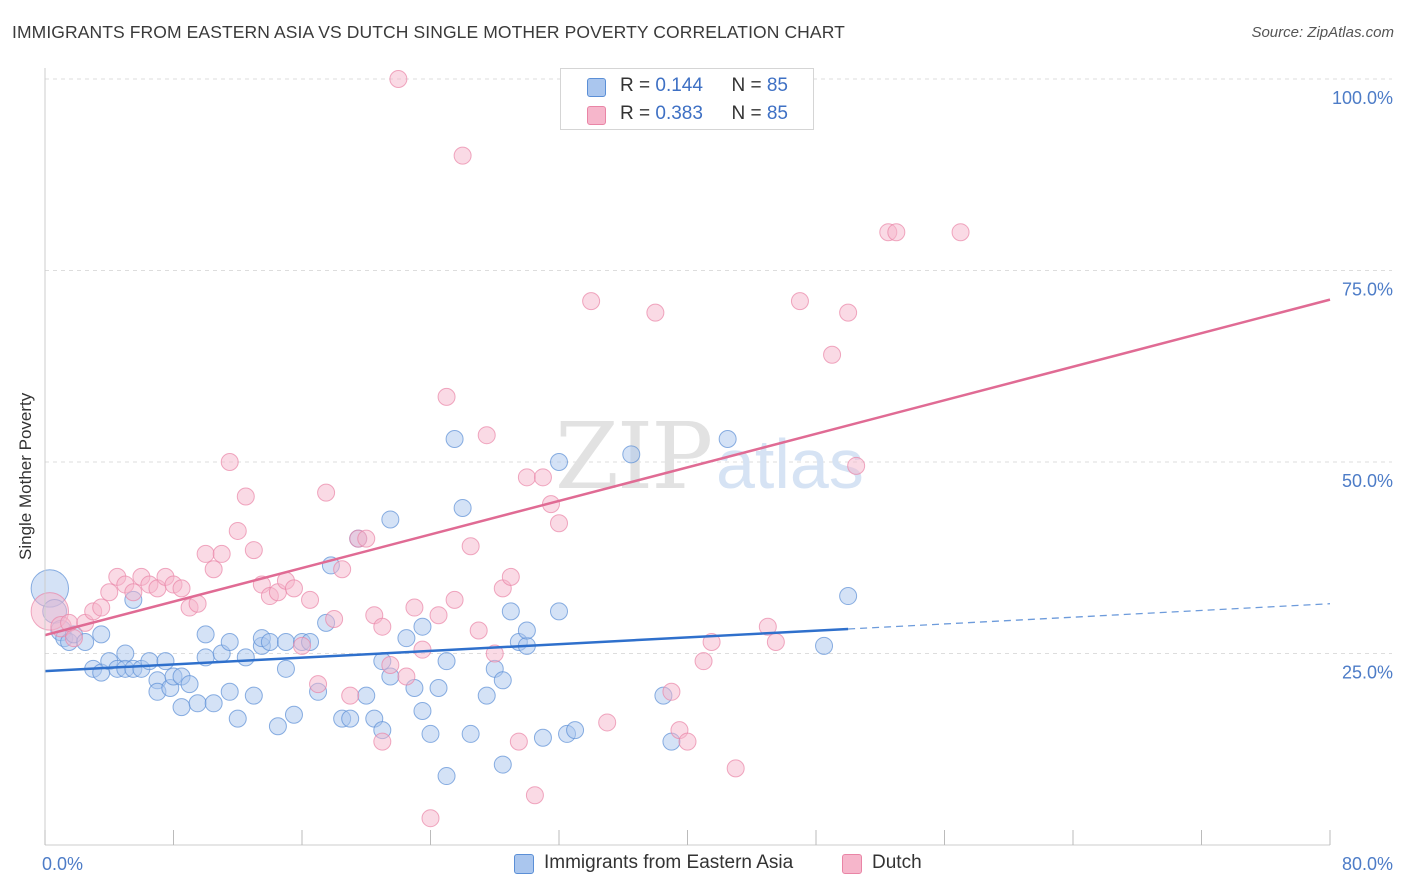  What do you see at coordinates (1089, 616) in the screenshot?
I see `eastern-asia-trend-extension` at bounding box center [1089, 616].